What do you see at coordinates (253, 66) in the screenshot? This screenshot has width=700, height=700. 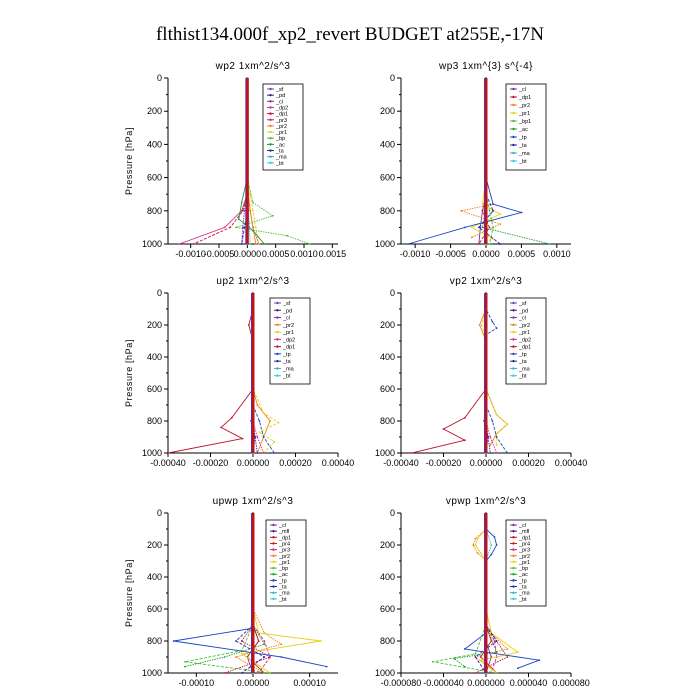 I see `panel-title: wp2 1xm^2/s^3` at bounding box center [253, 66].